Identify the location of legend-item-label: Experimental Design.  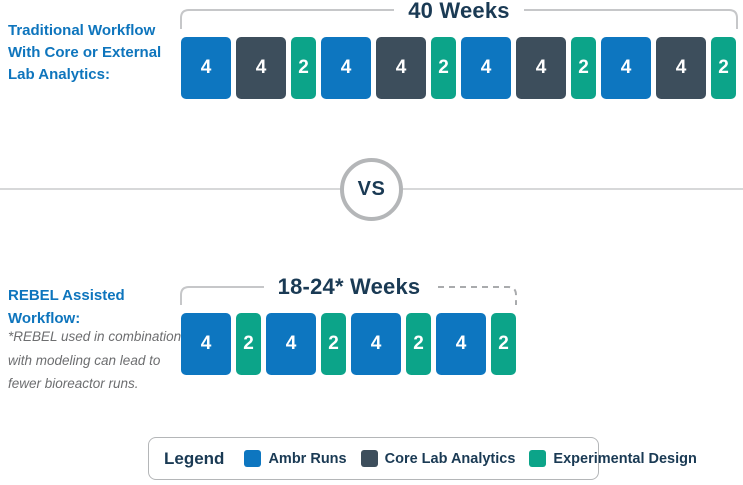
(625, 458).